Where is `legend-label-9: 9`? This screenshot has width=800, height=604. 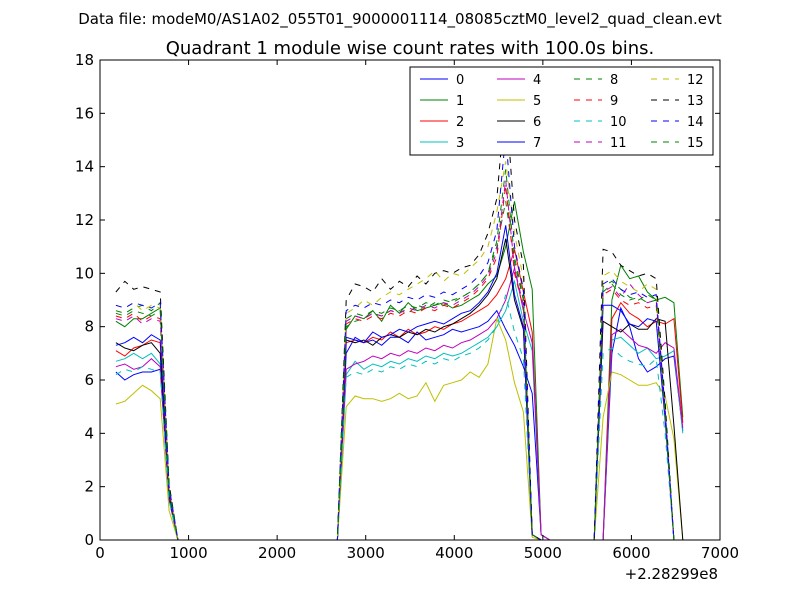 legend-label-9: 9 is located at coordinates (614, 101).